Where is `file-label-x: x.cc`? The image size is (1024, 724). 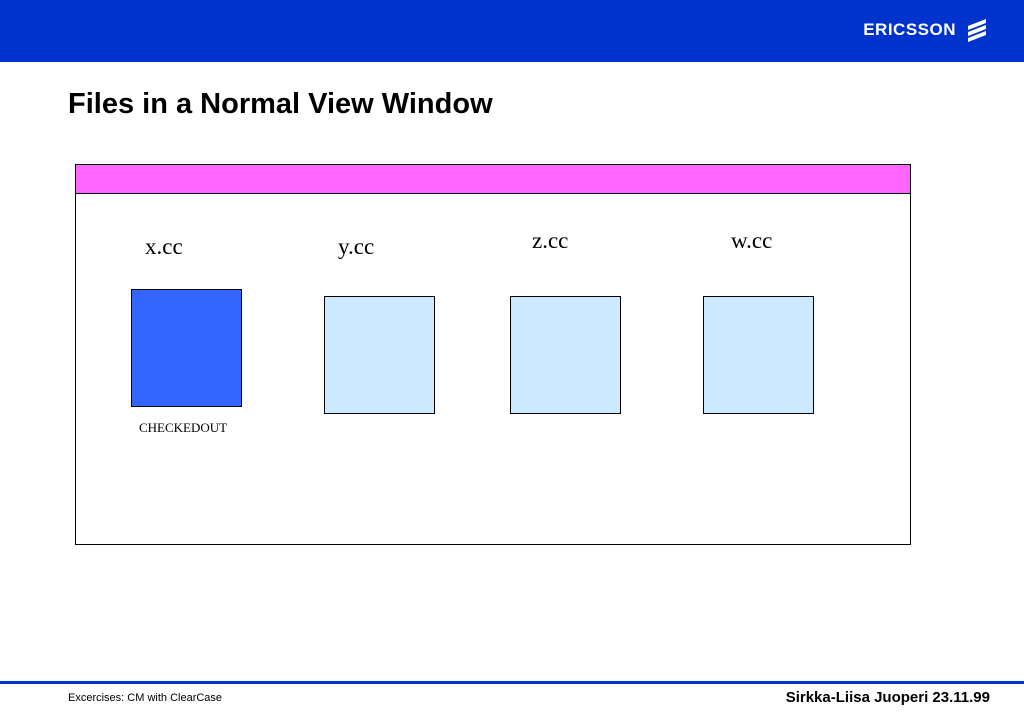 file-label-x: x.cc is located at coordinates (164, 246).